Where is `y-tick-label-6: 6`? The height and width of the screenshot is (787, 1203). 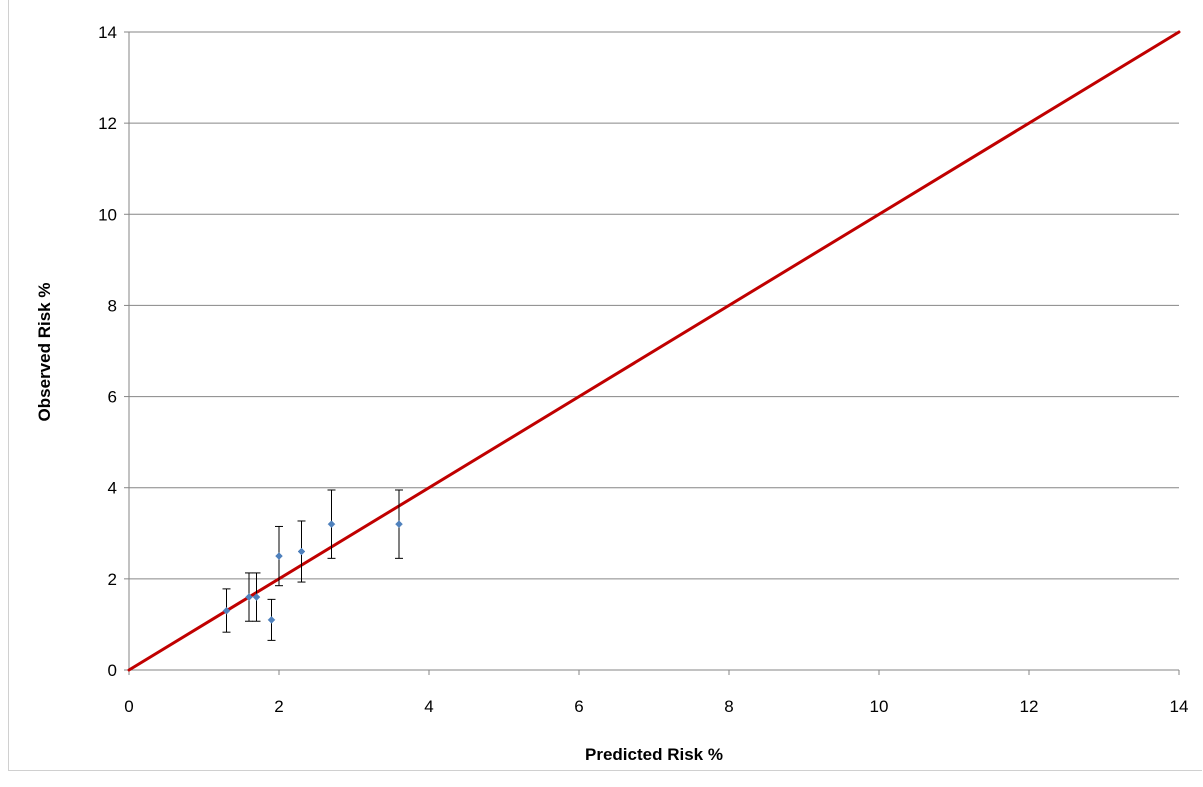 y-tick-label-6: 6 is located at coordinates (112, 397).